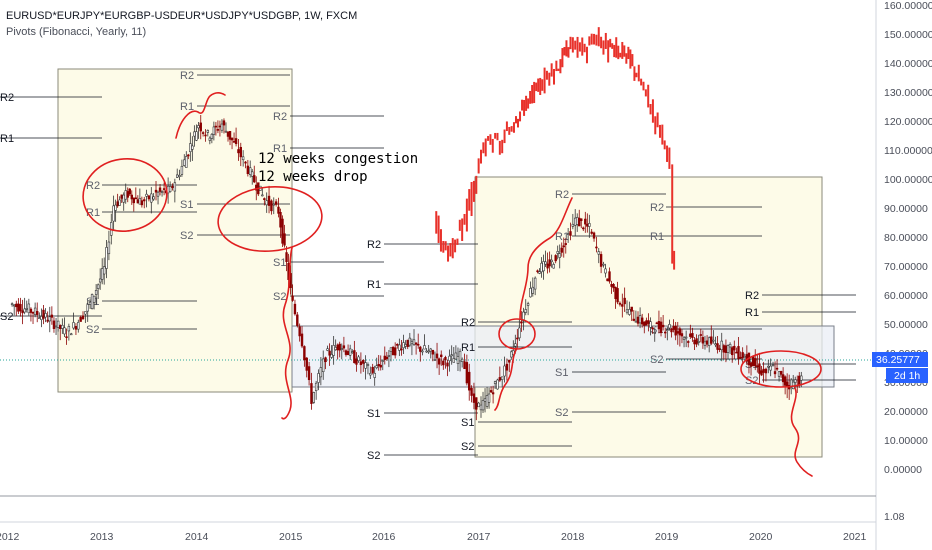  What do you see at coordinates (908, 180) in the screenshot?
I see `y-tick-label: 100.00000` at bounding box center [908, 180].